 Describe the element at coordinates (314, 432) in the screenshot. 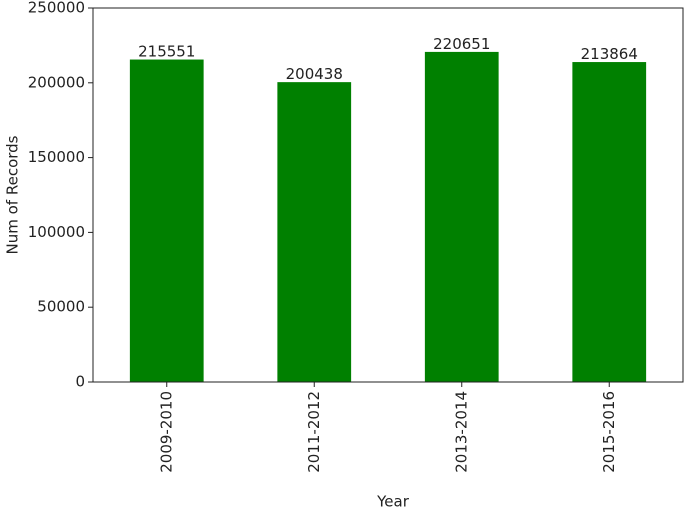

I see `x-tick-label: 2011-2012` at that location.